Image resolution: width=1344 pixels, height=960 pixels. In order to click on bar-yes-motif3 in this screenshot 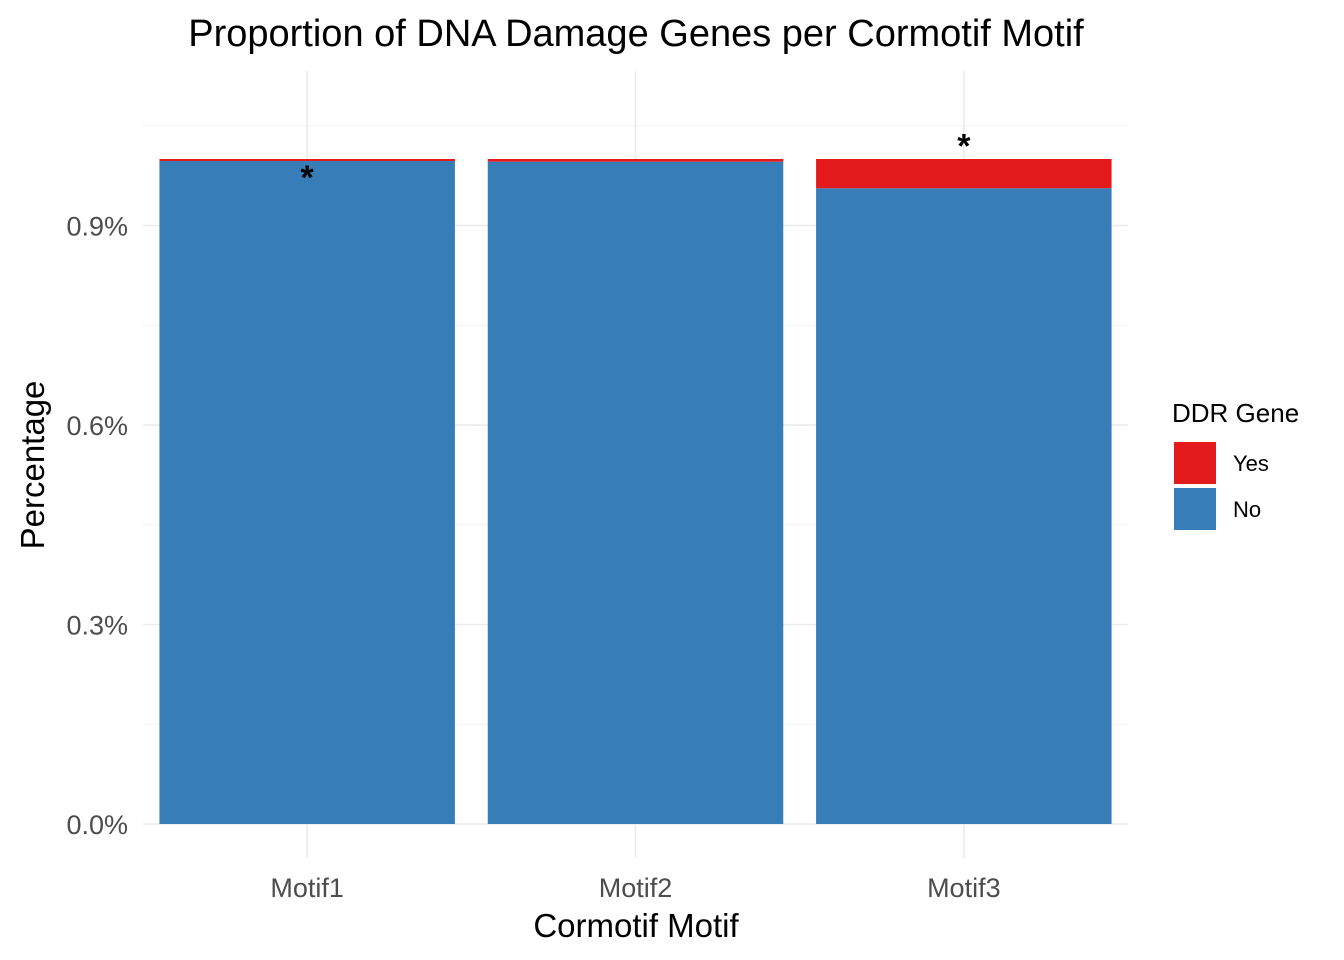, I will do `click(964, 174)`.